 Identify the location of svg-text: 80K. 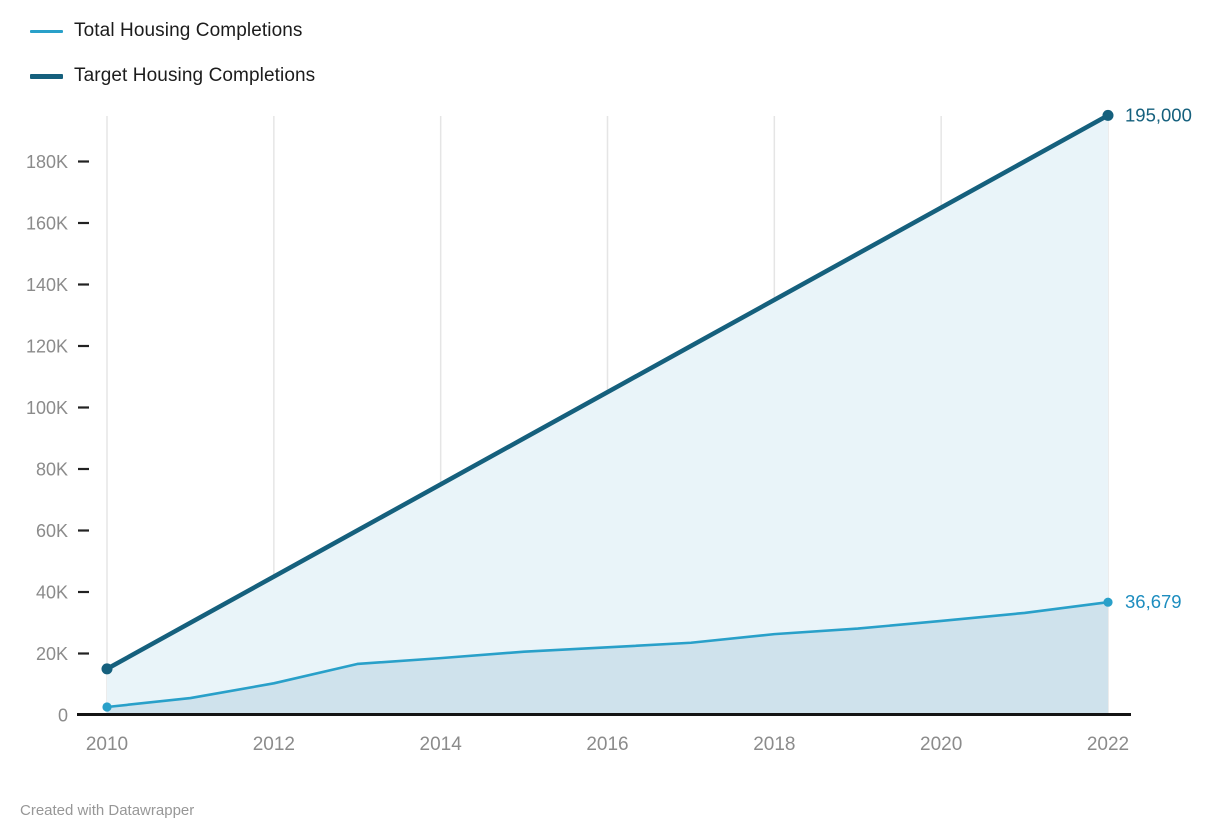
(52, 470).